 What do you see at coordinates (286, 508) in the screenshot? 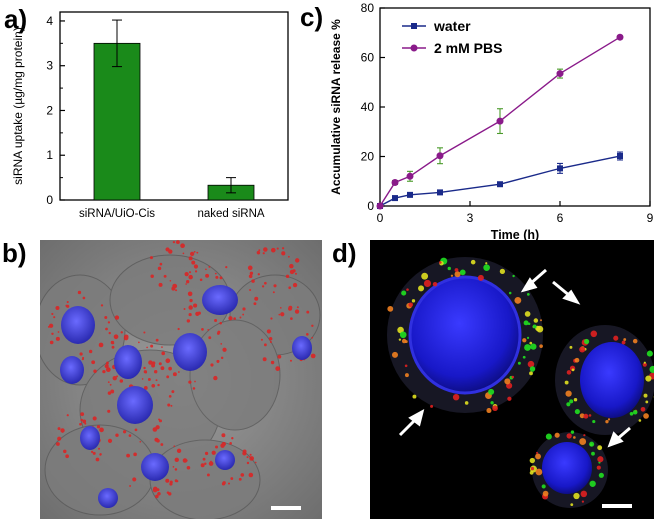
I see `scale-bar` at bounding box center [286, 508].